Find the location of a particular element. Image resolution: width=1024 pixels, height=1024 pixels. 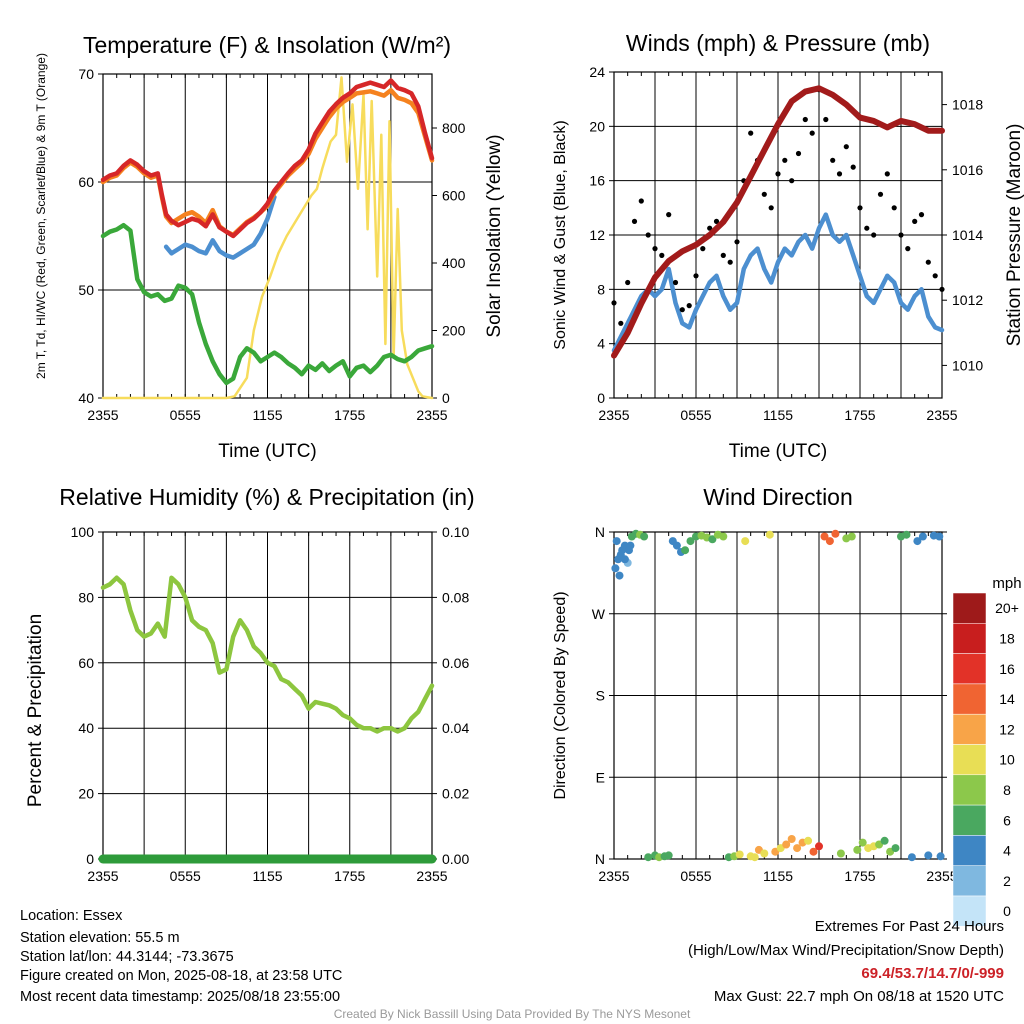

wind-direction-y-axis-label: Direction (Colored By Speed) is located at coordinates (560, 695).